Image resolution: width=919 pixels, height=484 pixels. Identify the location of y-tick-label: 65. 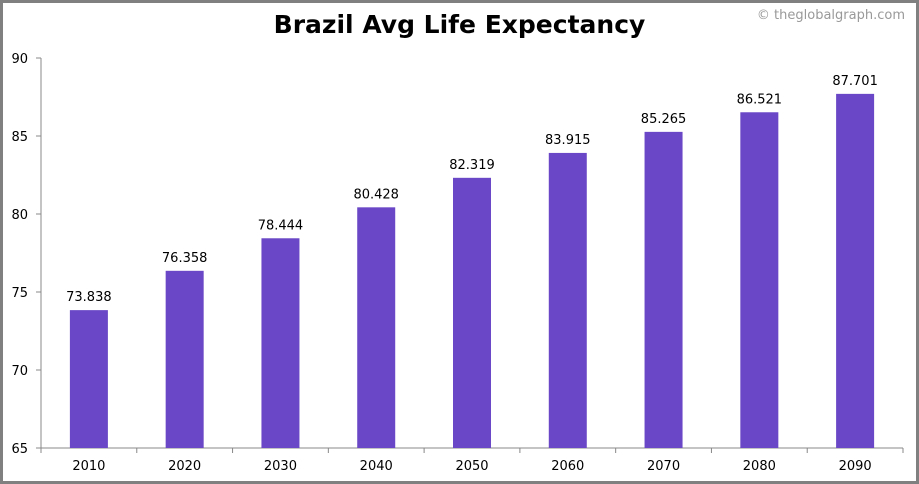
(19, 449).